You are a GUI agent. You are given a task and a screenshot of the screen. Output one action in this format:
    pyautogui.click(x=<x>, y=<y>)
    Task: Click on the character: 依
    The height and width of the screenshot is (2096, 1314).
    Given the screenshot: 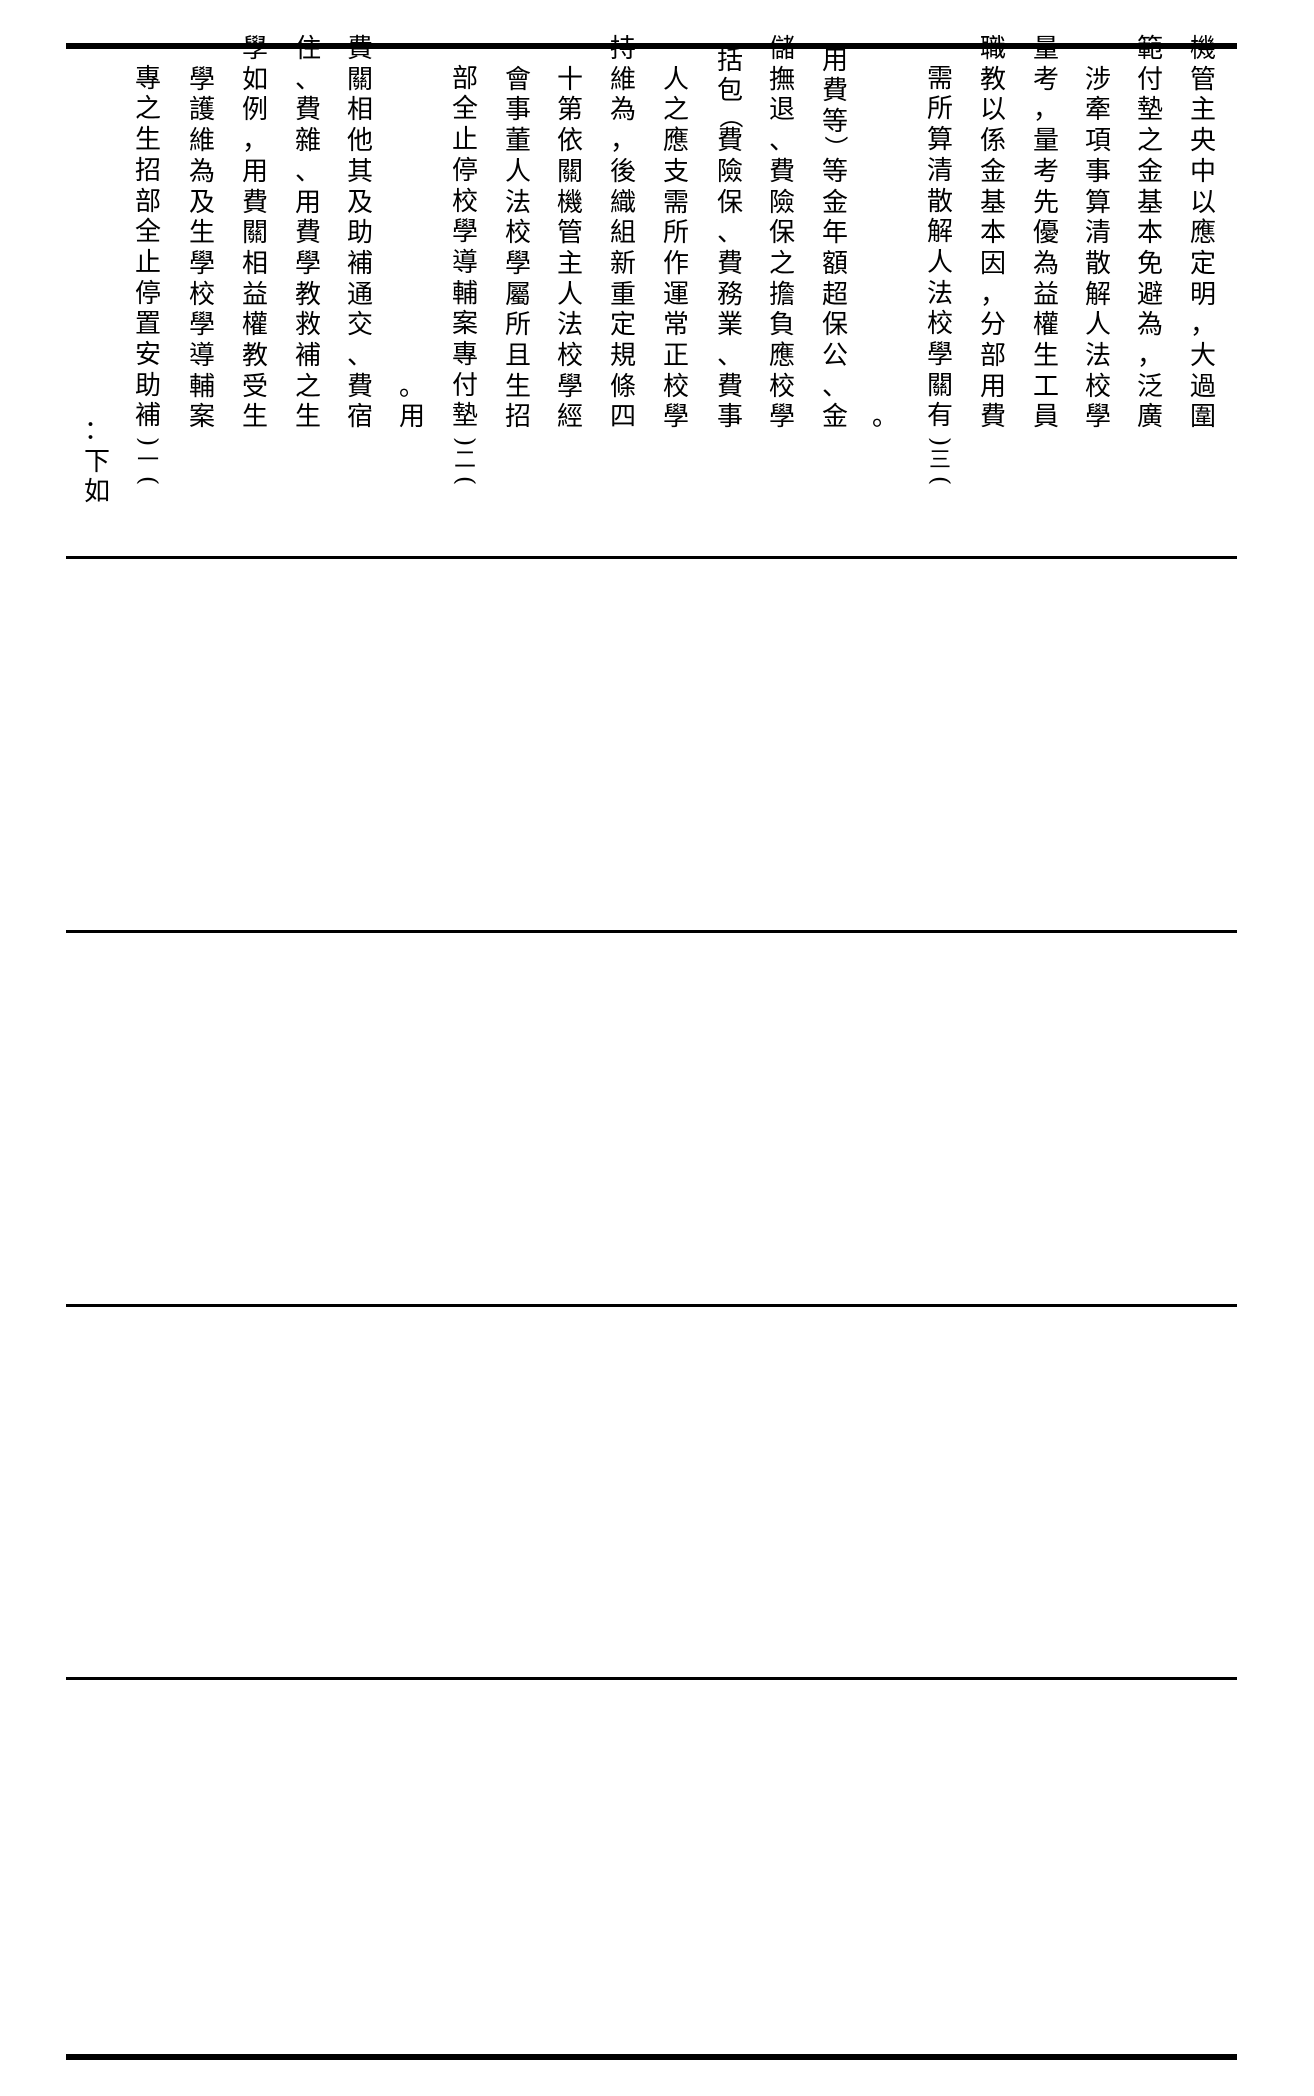 What is the action you would take?
    pyautogui.click(x=569, y=141)
    